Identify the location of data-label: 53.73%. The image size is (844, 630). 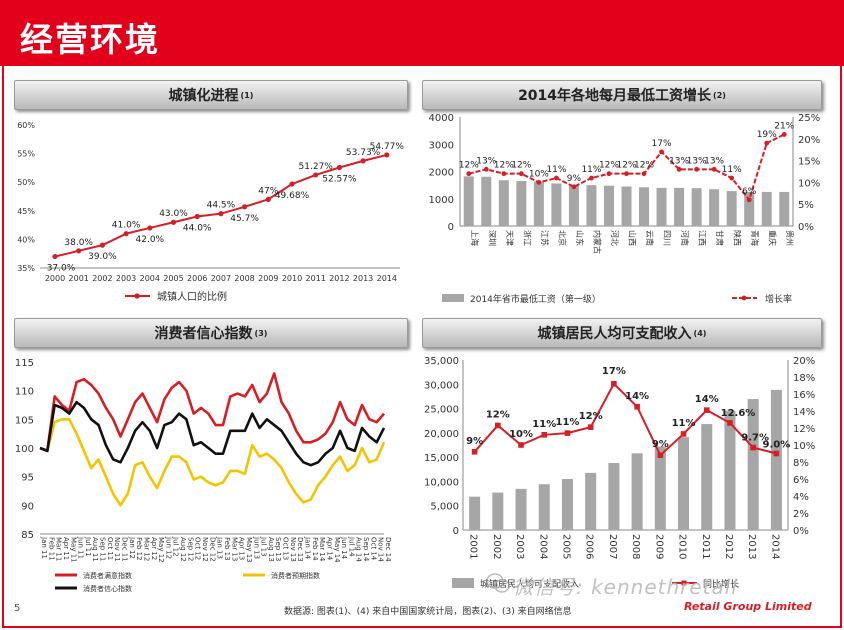
(363, 153).